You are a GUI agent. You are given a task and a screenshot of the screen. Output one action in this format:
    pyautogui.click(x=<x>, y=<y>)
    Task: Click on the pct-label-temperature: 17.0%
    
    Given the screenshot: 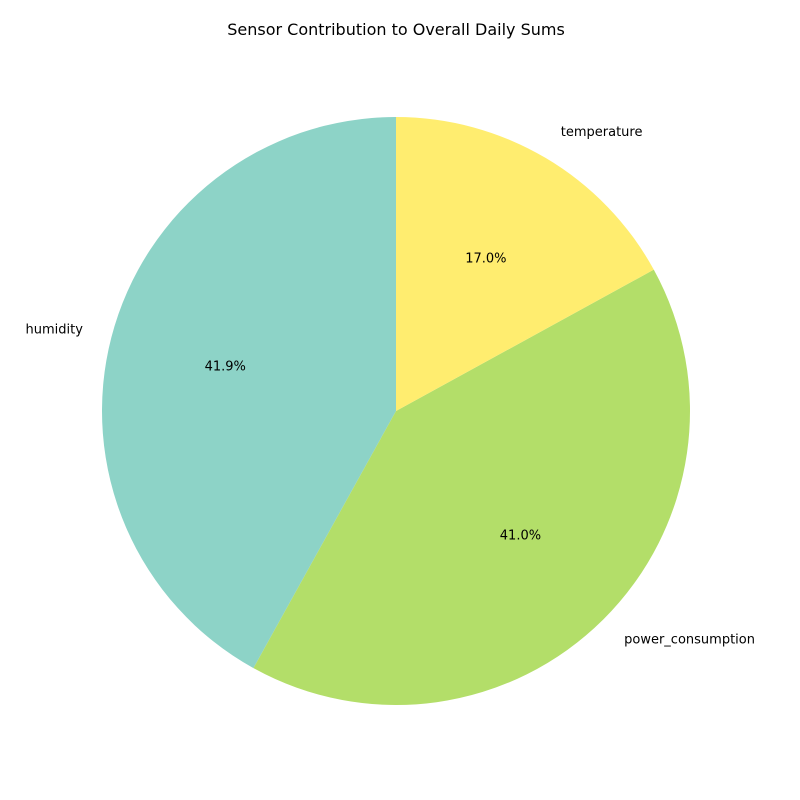 What is the action you would take?
    pyautogui.click(x=485, y=259)
    